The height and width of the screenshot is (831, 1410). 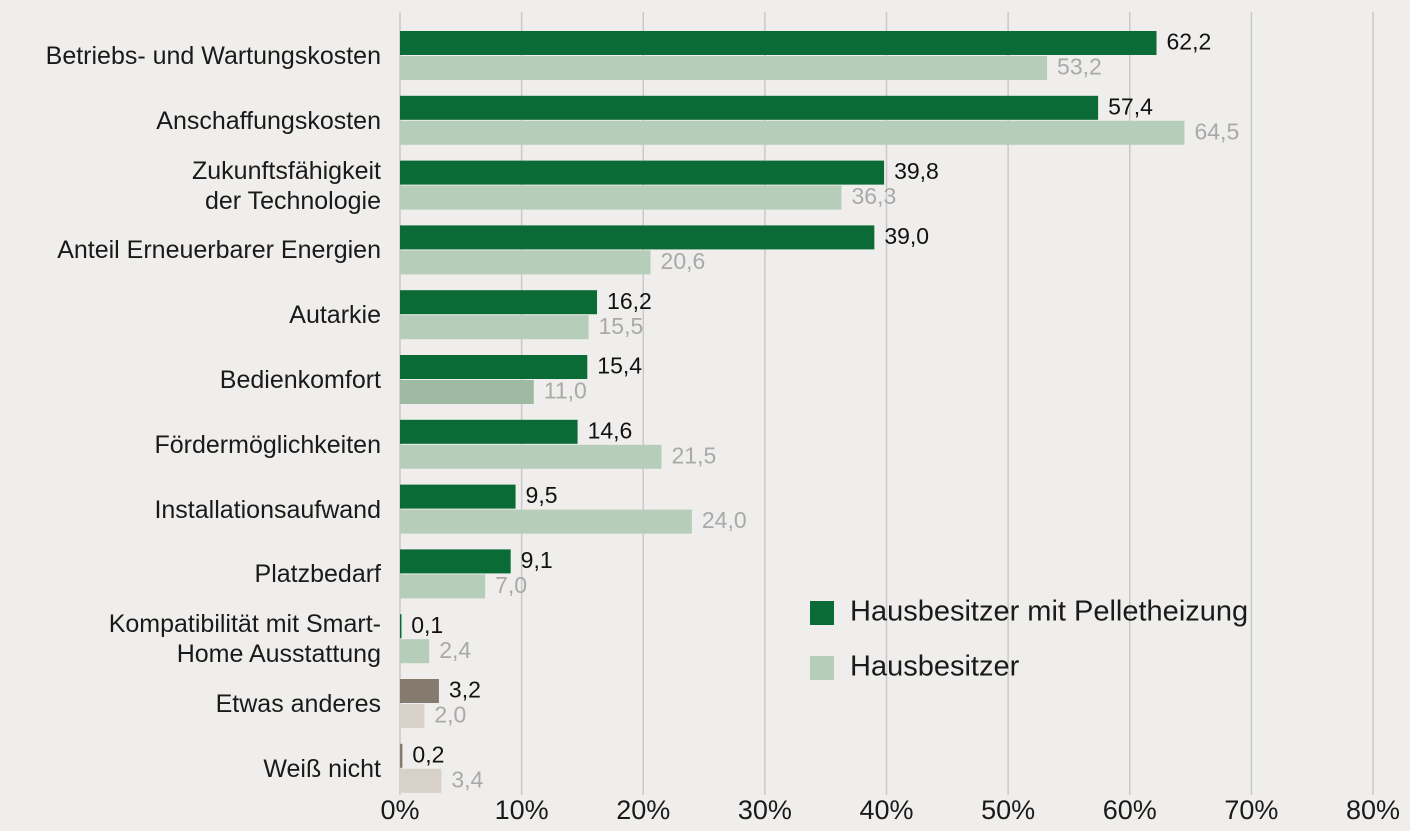 What do you see at coordinates (643, 810) in the screenshot?
I see `x-tick-label: 20%` at bounding box center [643, 810].